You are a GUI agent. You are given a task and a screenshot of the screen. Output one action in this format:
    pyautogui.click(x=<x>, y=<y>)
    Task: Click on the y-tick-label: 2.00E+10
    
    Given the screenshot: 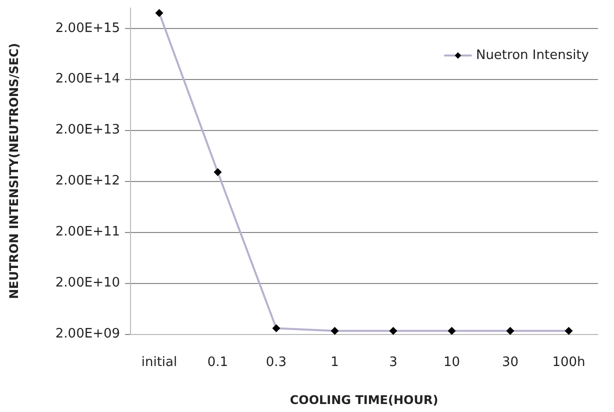 What is the action you would take?
    pyautogui.click(x=87, y=283)
    